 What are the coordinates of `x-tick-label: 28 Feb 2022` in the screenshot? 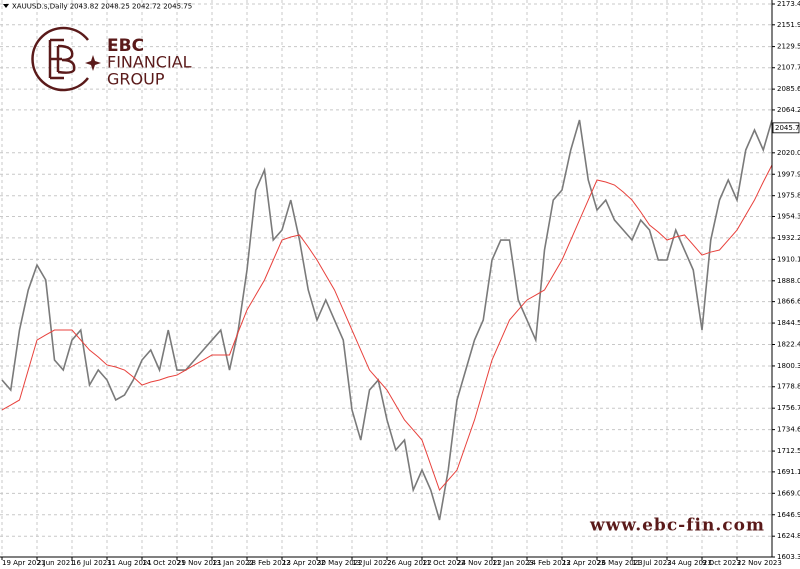 It's located at (269, 563).